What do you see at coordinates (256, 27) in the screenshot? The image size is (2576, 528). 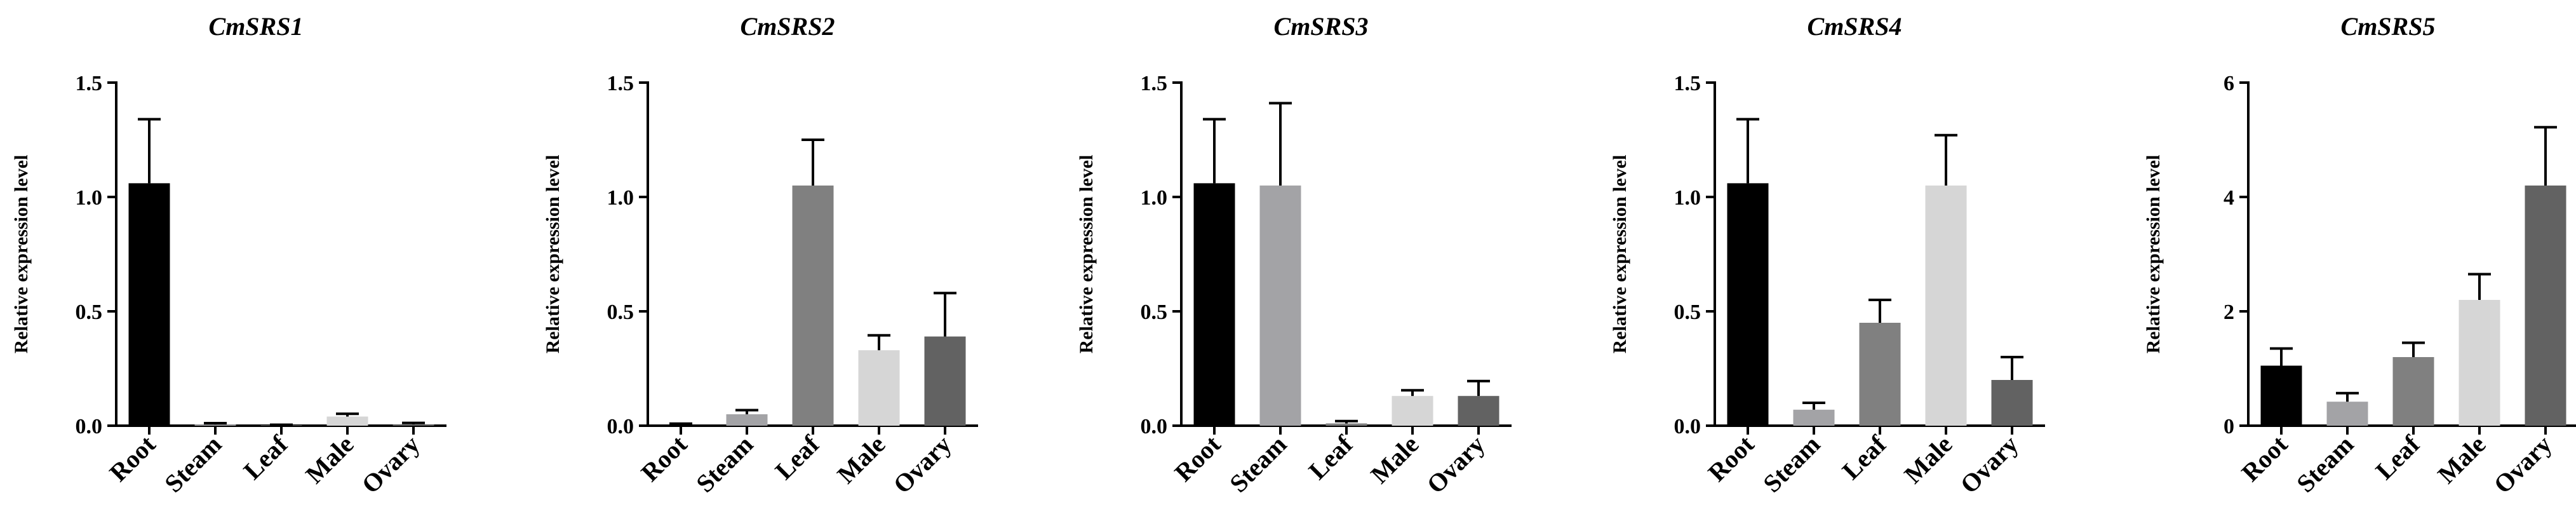 I see `chart-title: CmSRS1` at bounding box center [256, 27].